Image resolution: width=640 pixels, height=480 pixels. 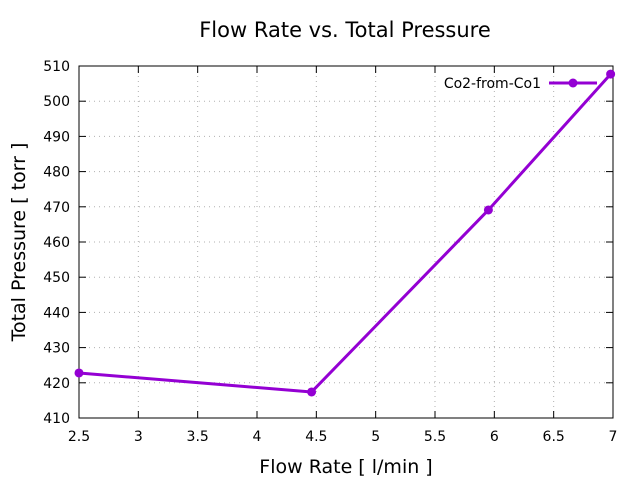 I want to click on y-tick-label: 490, so click(x=56, y=137).